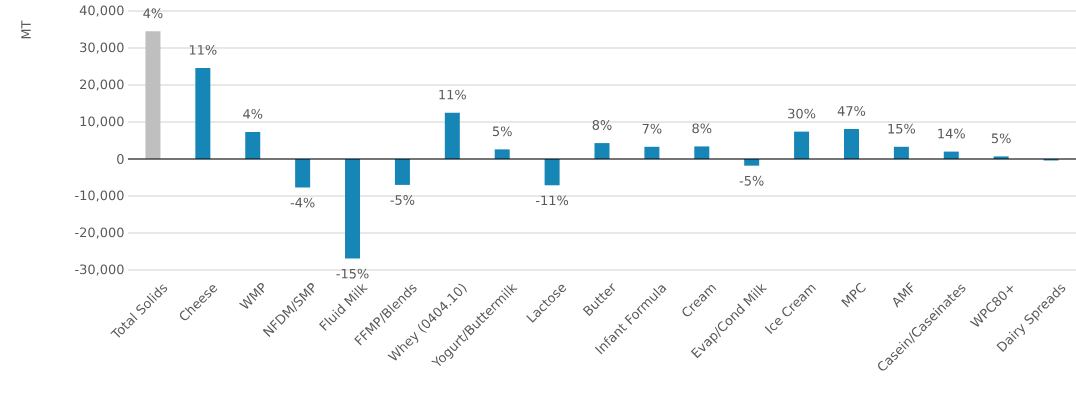 This screenshot has width=1076, height=415. What do you see at coordinates (802, 113) in the screenshot?
I see `annotation: 30%` at bounding box center [802, 113].